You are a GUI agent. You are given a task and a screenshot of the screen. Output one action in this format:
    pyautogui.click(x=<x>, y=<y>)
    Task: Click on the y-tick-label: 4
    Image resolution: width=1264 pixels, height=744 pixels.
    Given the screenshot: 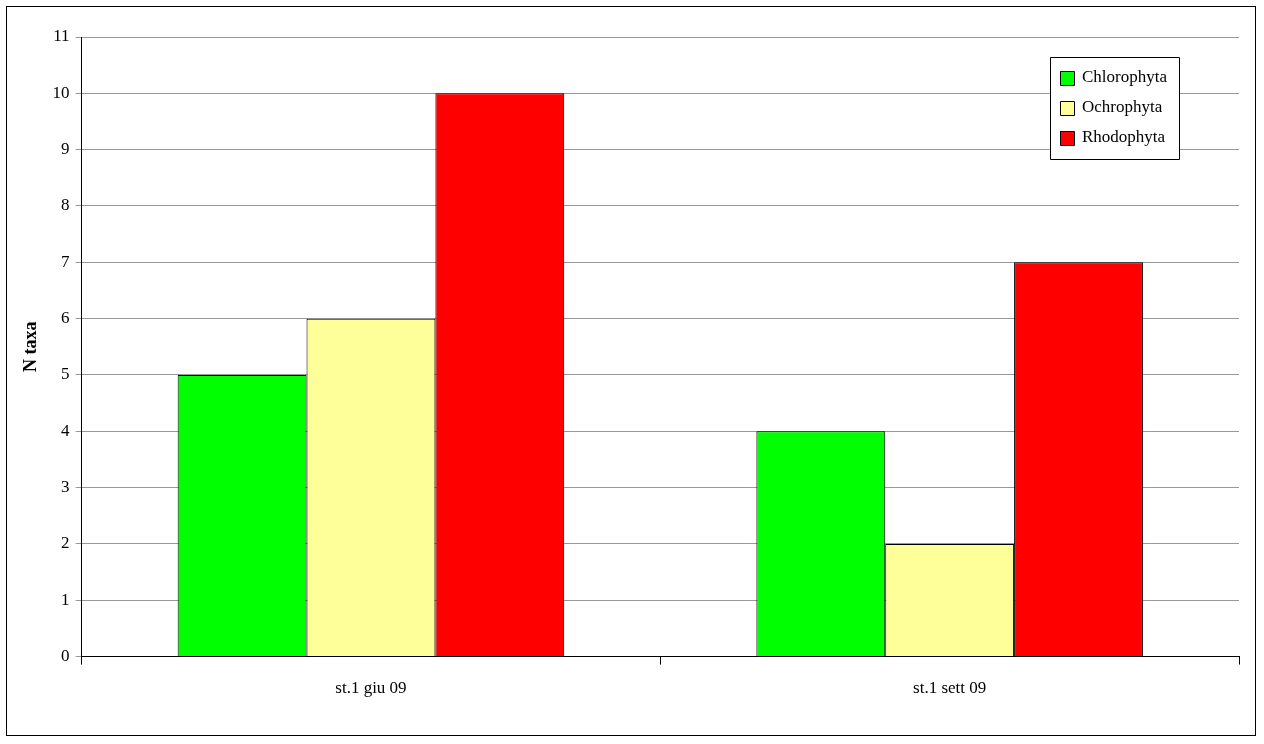 What is the action you would take?
    pyautogui.click(x=66, y=430)
    